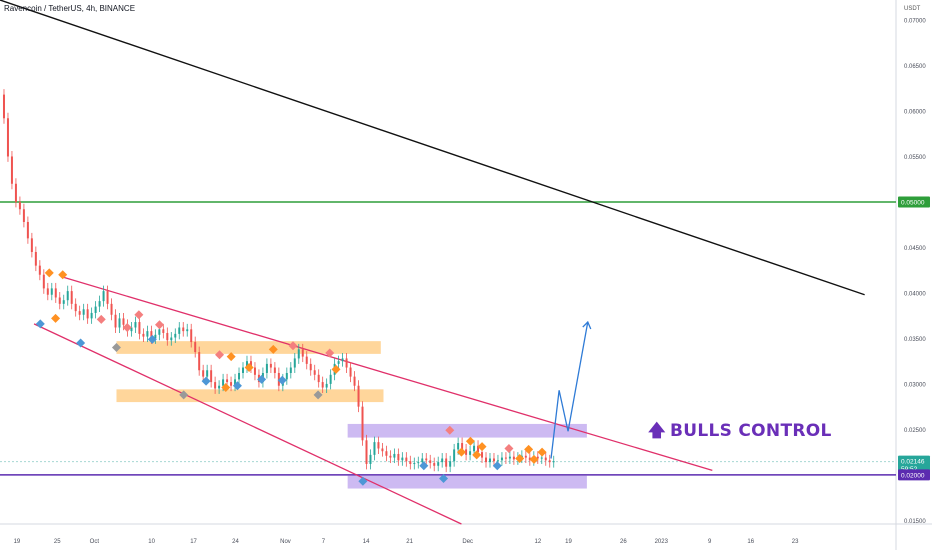 The image size is (932, 550). What do you see at coordinates (915, 385) in the screenshot?
I see `y-tick-label: 0.03000` at bounding box center [915, 385].